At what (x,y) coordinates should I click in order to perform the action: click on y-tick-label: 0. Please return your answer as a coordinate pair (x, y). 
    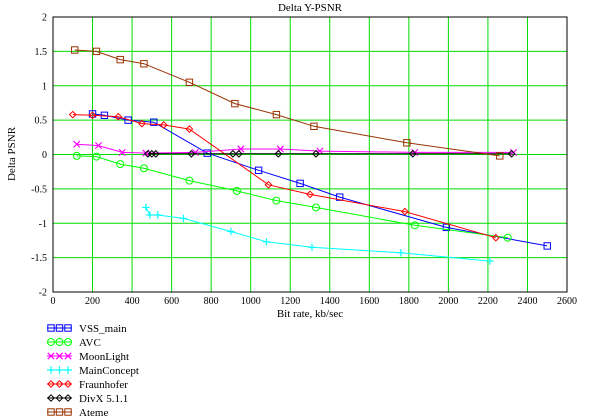
    Looking at the image, I should click on (44, 155).